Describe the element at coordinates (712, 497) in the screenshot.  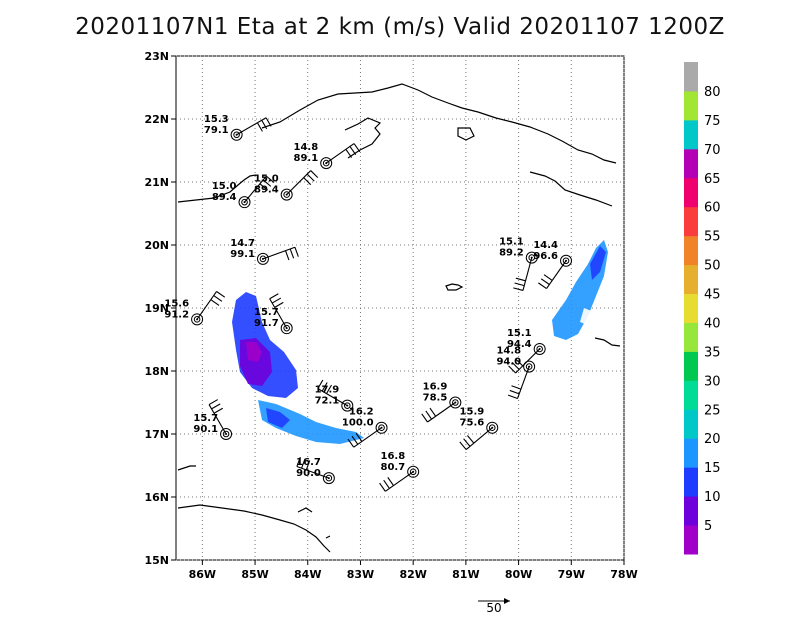
I see `colorbar-label: 10` at that location.